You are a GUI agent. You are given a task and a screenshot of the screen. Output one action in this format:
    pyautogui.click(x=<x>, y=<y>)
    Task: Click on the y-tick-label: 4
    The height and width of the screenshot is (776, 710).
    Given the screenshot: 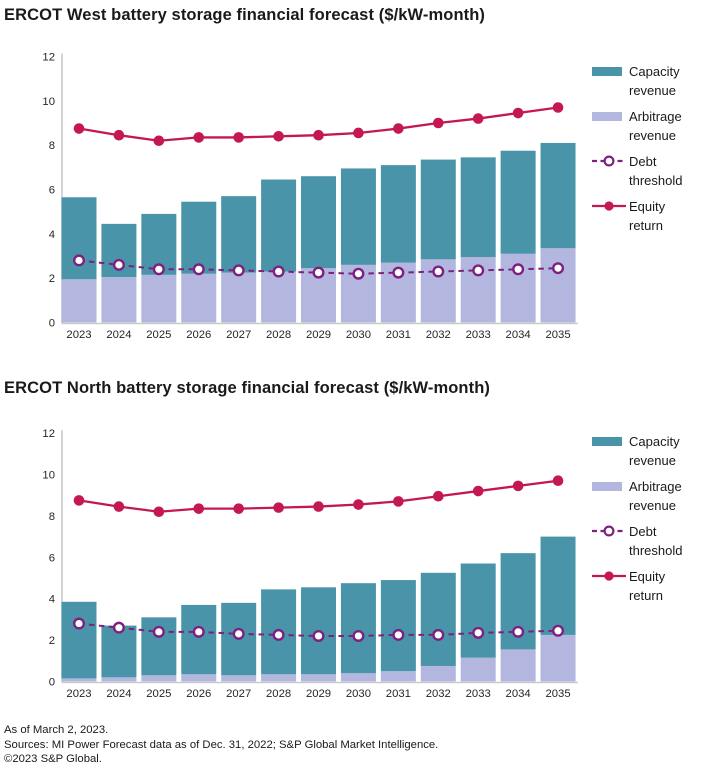 What is the action you would take?
    pyautogui.click(x=52, y=235)
    